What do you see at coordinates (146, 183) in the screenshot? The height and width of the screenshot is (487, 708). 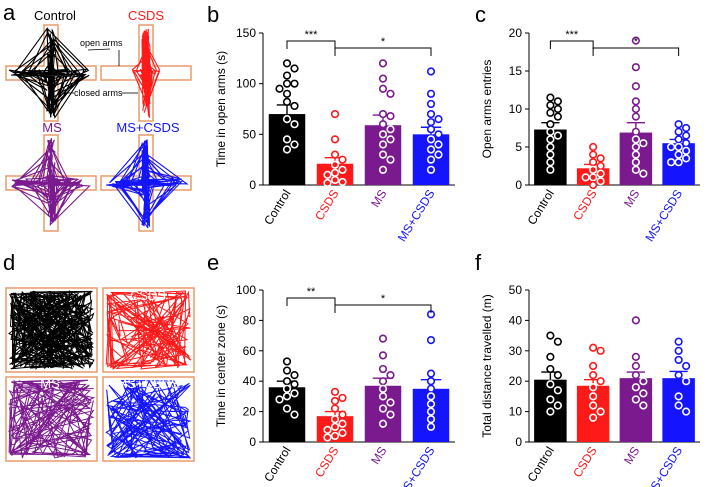 I see `maze-outline` at bounding box center [146, 183].